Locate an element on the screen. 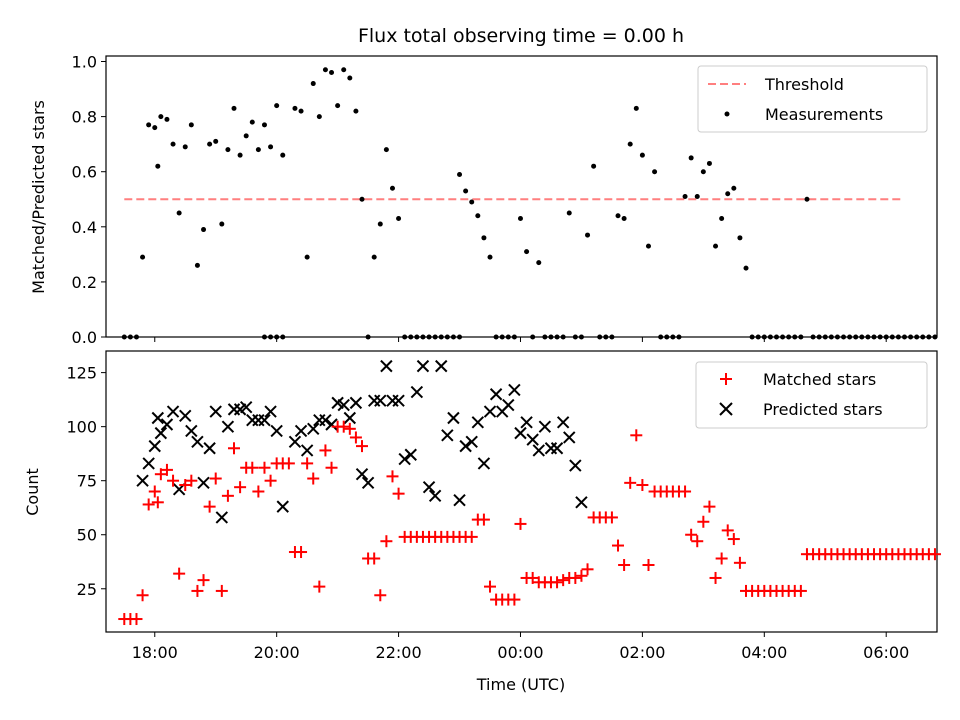 The width and height of the screenshot is (960, 720). top-legend: Threshold Measurements is located at coordinates (812, 99).